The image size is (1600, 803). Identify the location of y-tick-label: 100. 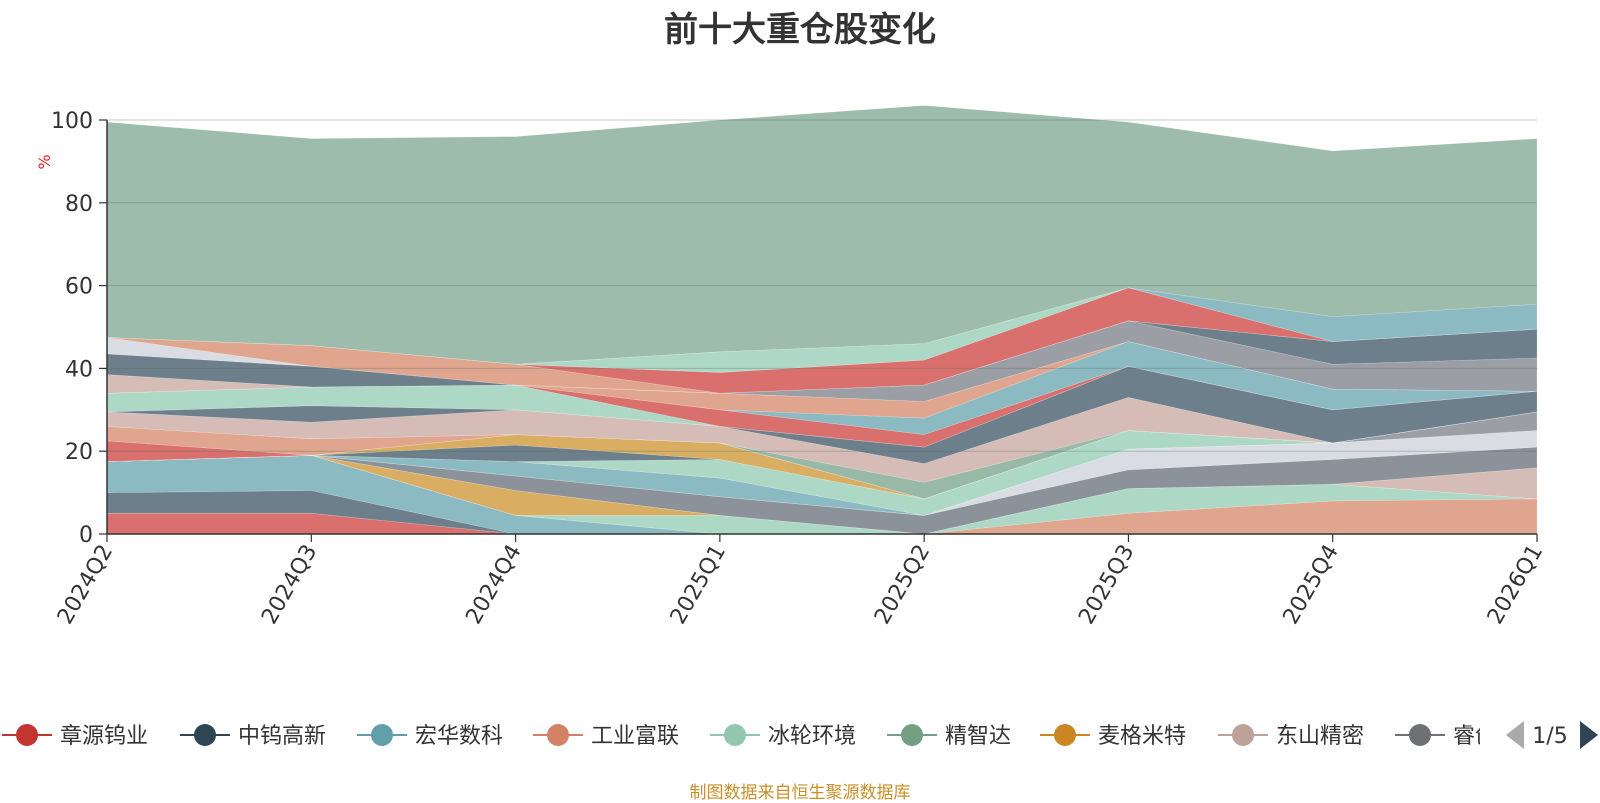
(72, 121).